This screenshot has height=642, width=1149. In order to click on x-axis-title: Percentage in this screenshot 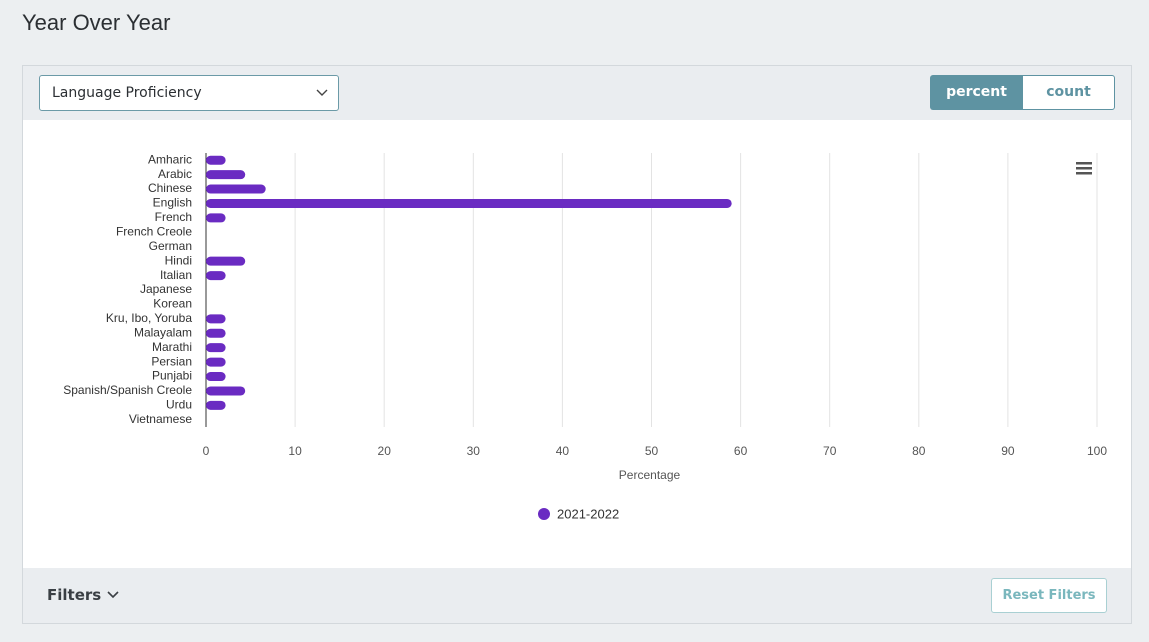, I will do `click(650, 475)`.